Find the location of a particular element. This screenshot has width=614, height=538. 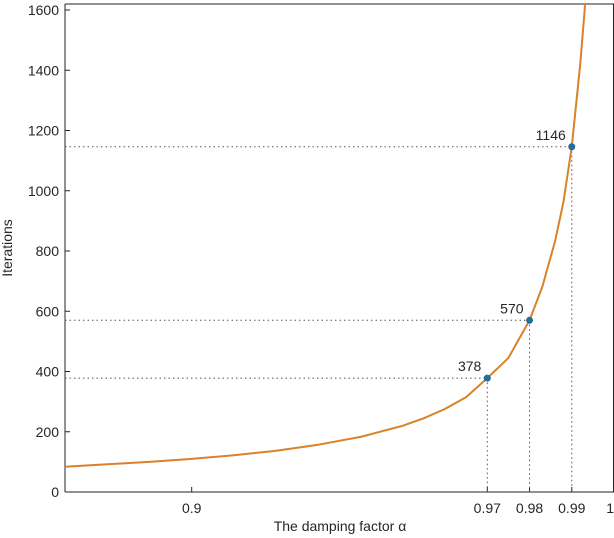

y-tick-label: 1200 is located at coordinates (43, 131).